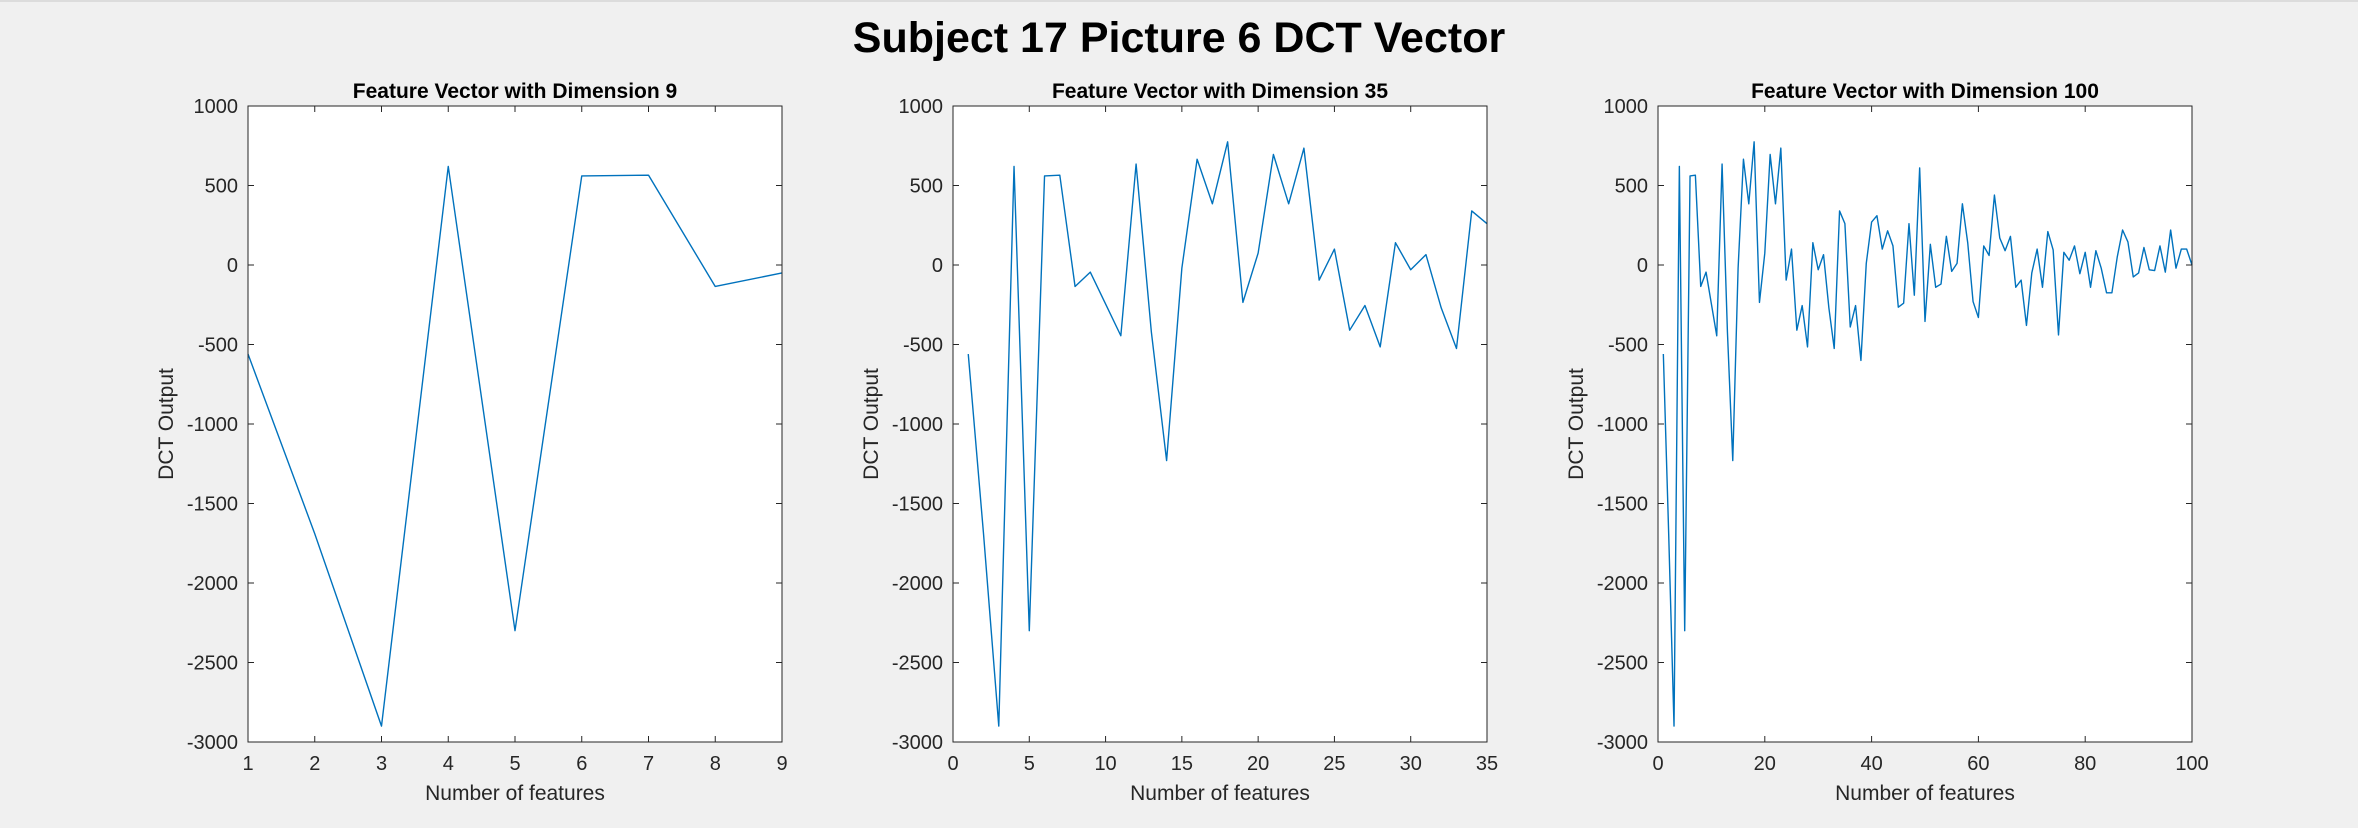  Describe the element at coordinates (2085, 764) in the screenshot. I see `x-tick-label: 80` at that location.